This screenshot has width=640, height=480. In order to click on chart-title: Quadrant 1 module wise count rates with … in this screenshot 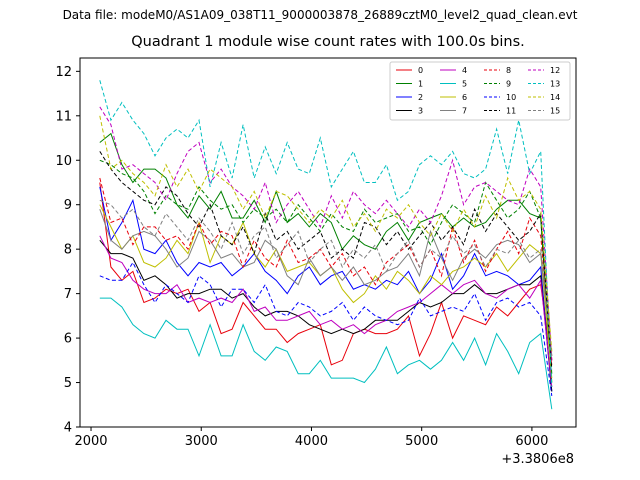, I will do `click(328, 42)`.